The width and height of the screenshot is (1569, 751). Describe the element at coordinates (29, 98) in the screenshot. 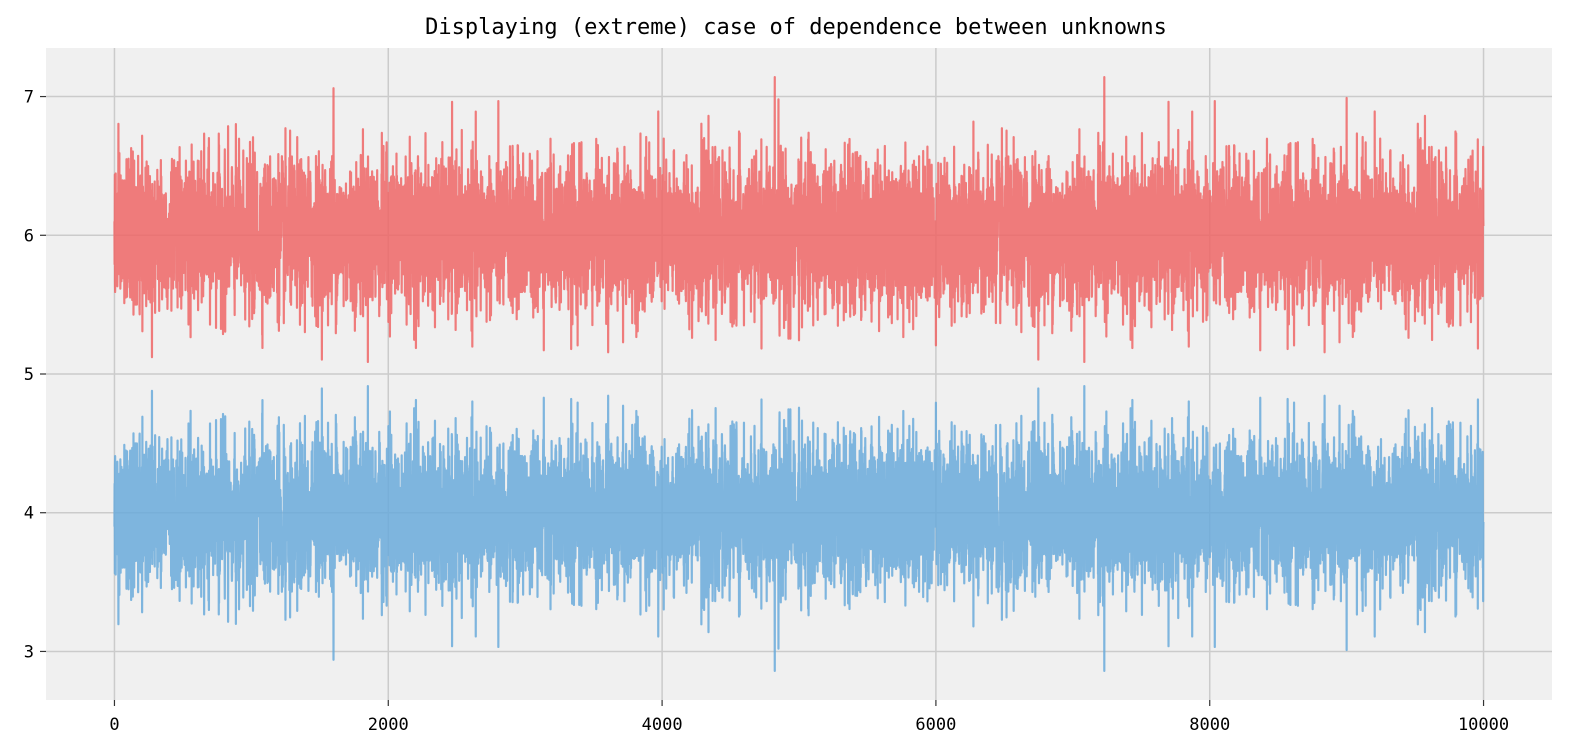

I see `y-tick-label: 7` at that location.